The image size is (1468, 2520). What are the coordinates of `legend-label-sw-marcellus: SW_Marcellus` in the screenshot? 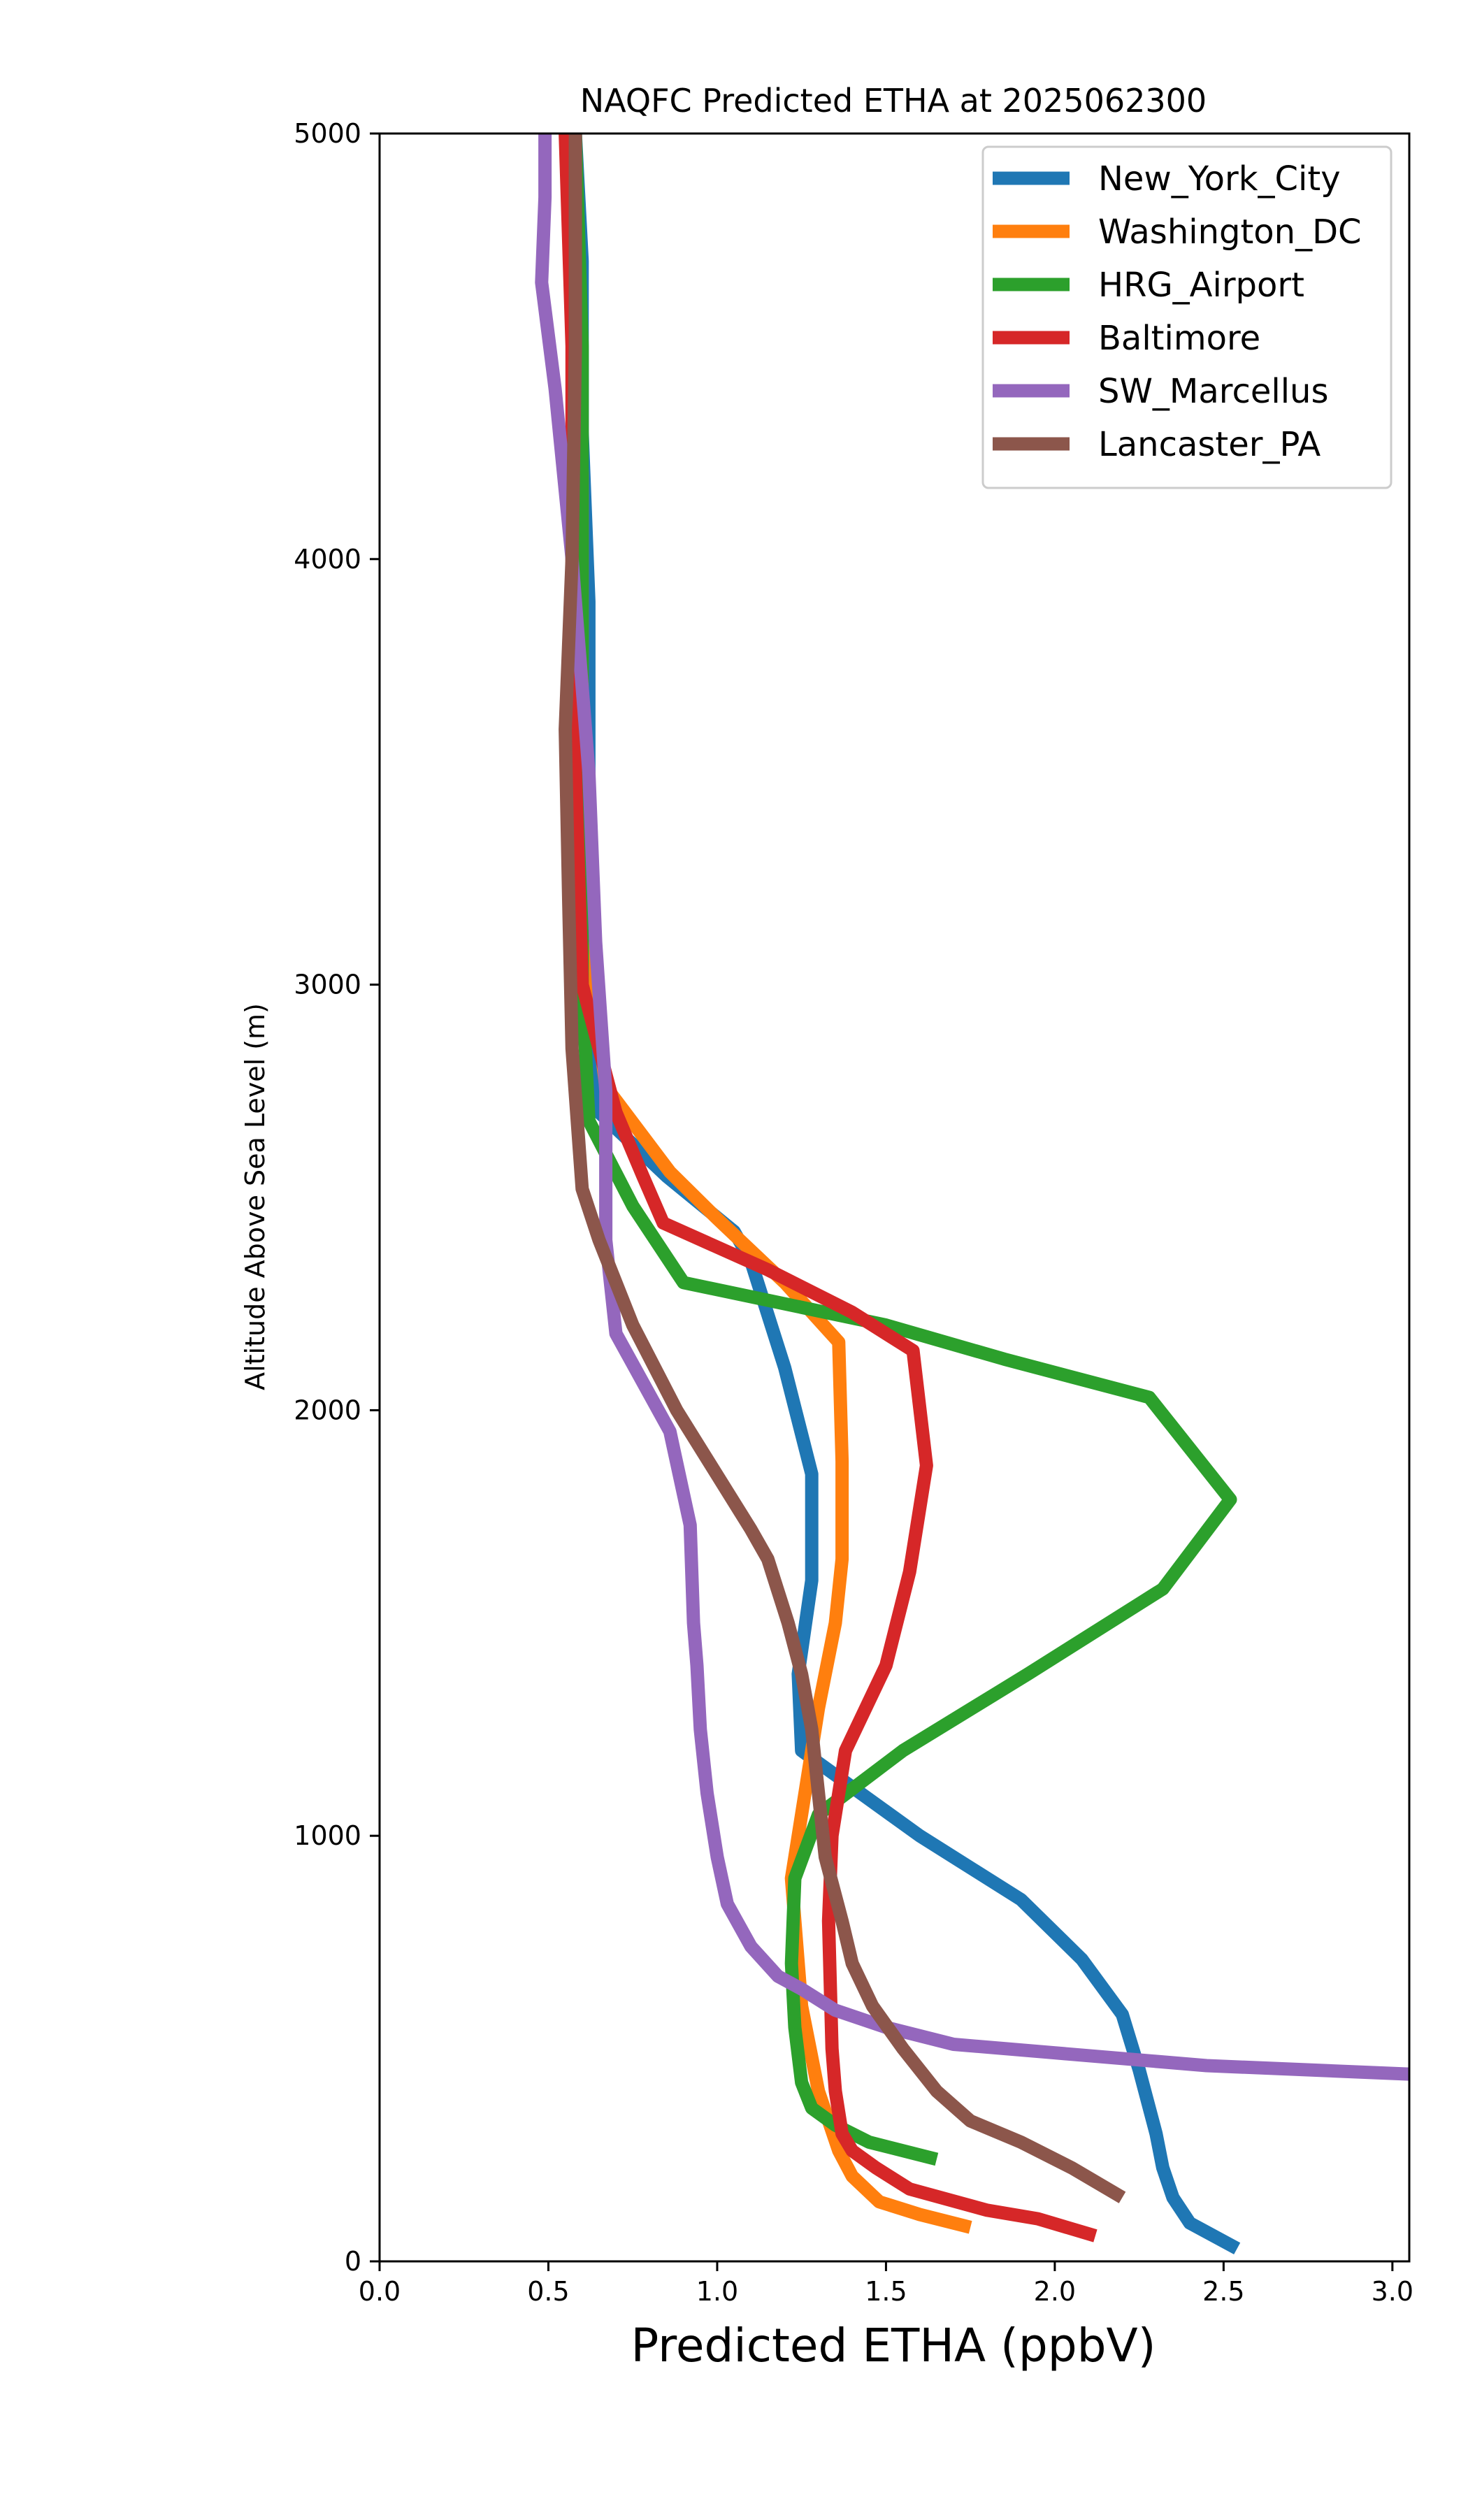 It's located at (1213, 391).